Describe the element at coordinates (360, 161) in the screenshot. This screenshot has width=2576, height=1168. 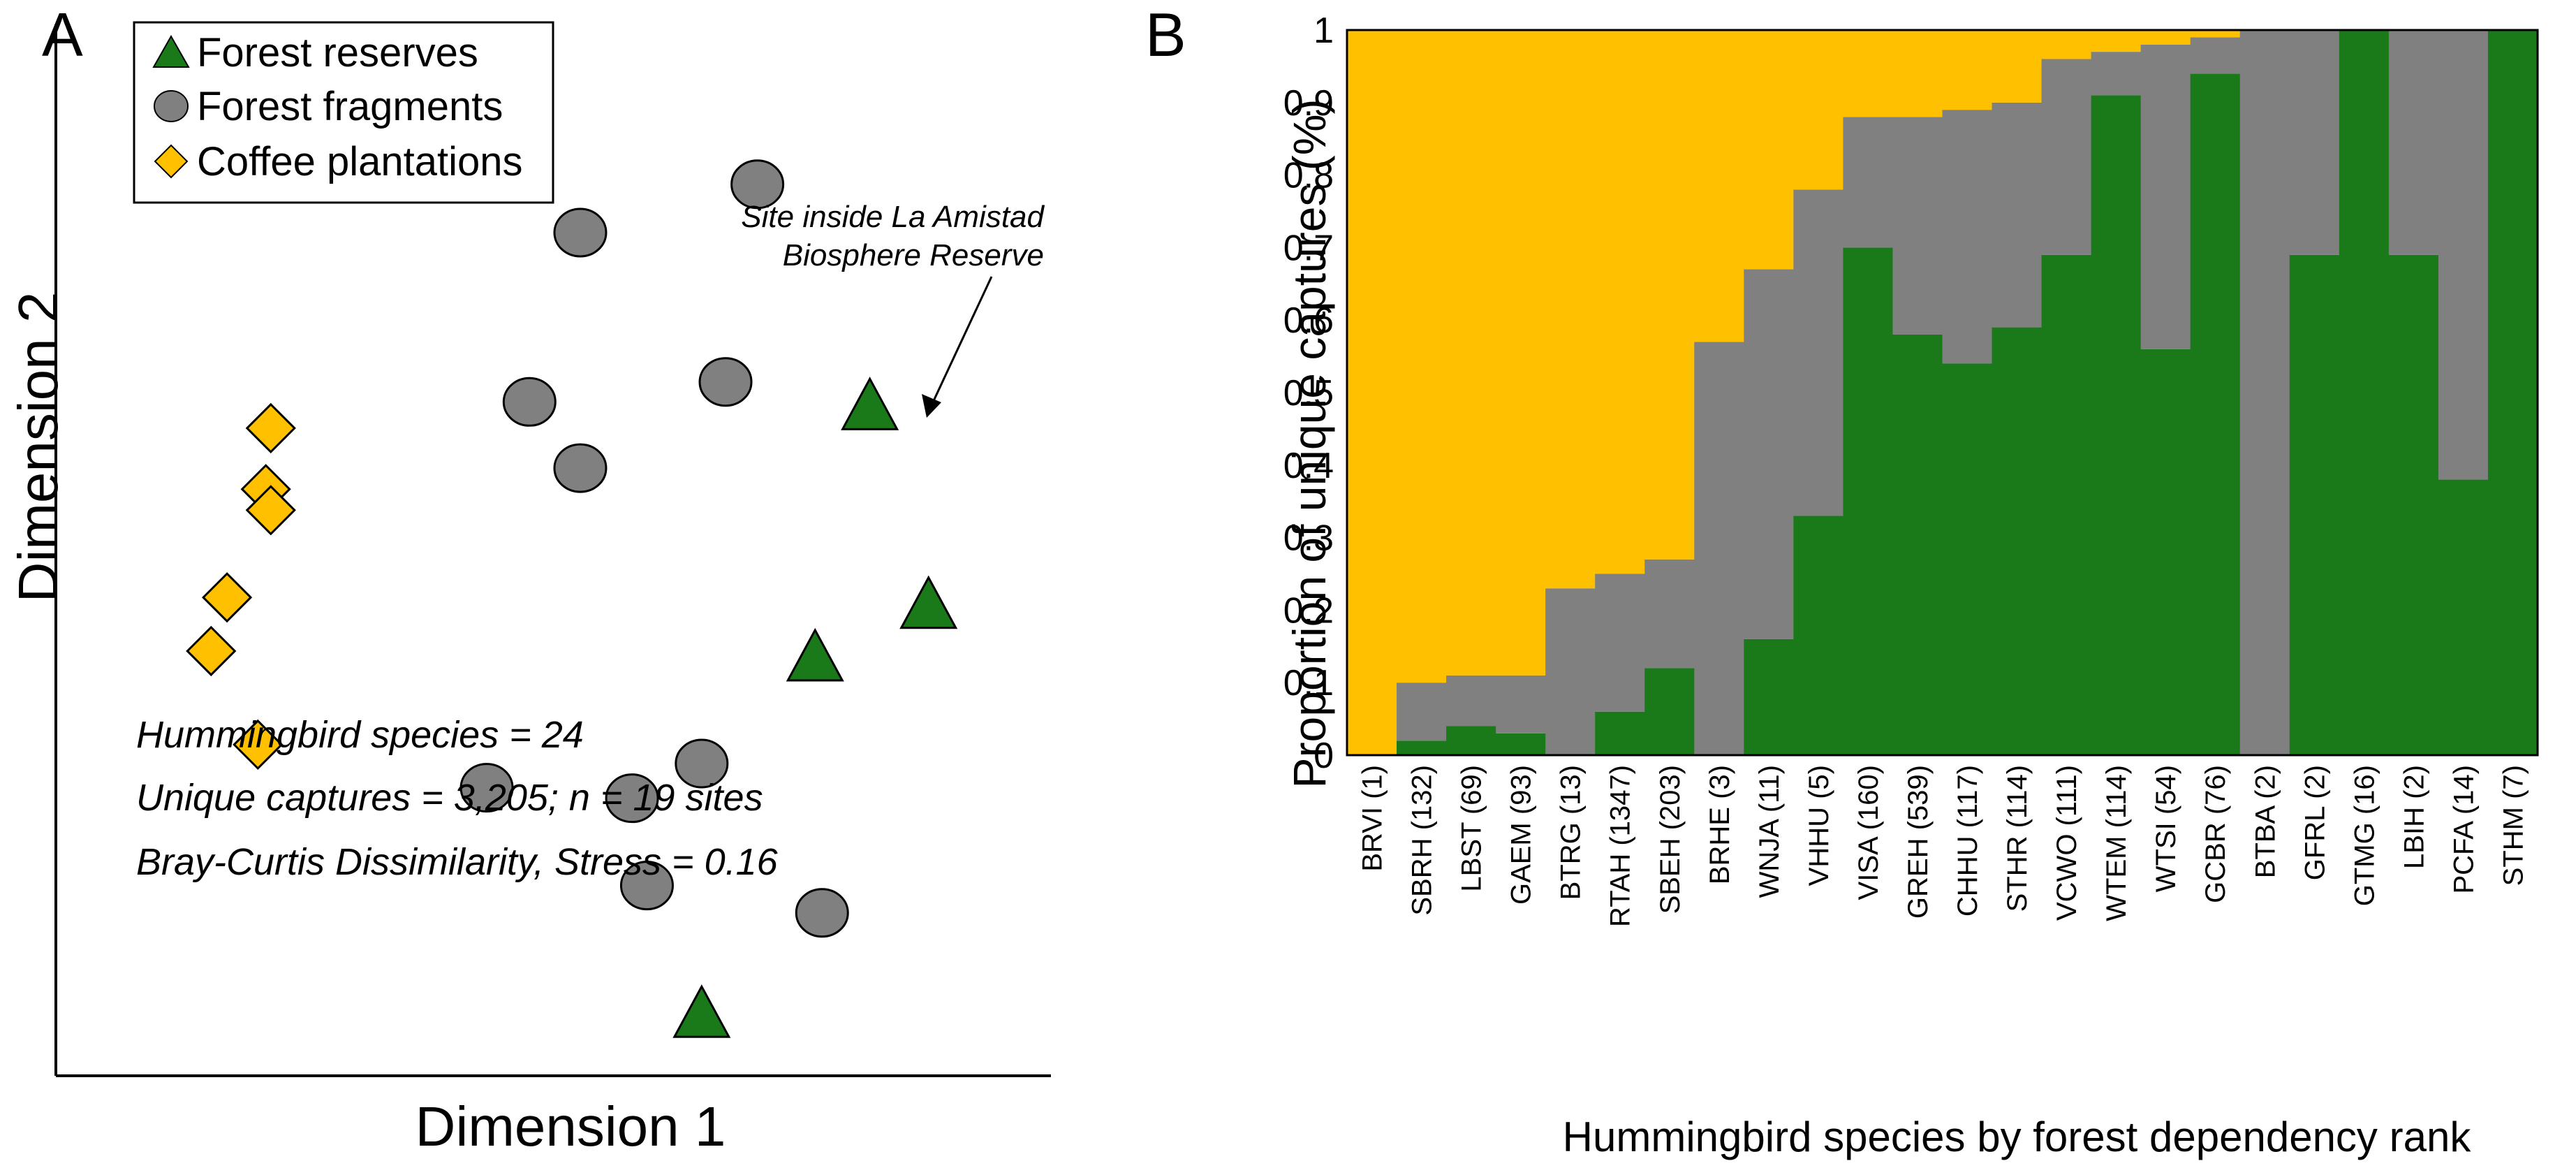
I see `legend-label-coffee: Coffee plantations` at that location.